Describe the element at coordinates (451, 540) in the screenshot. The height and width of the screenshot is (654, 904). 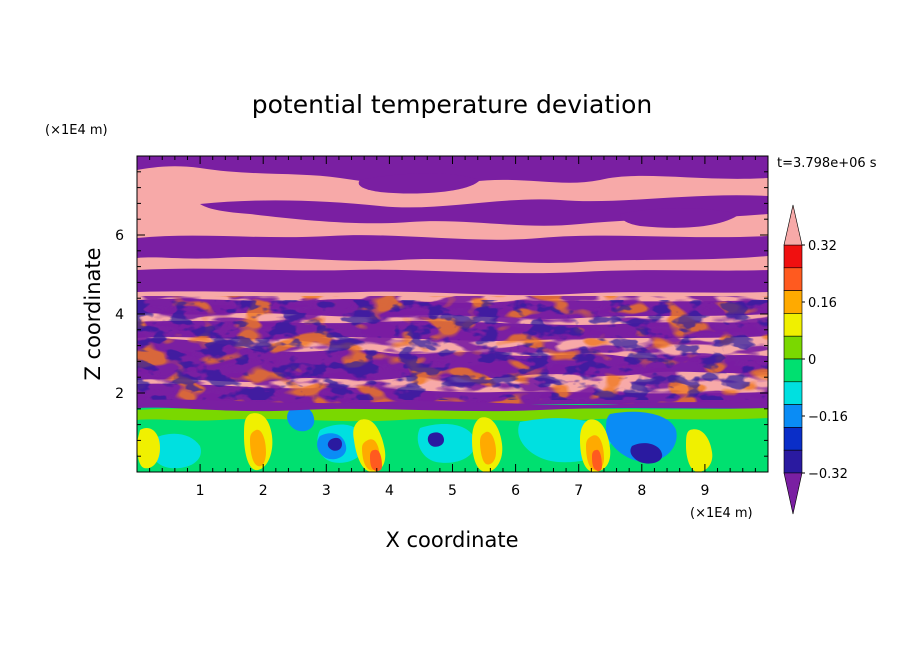
I see `x-axis-title: X coordinate` at that location.